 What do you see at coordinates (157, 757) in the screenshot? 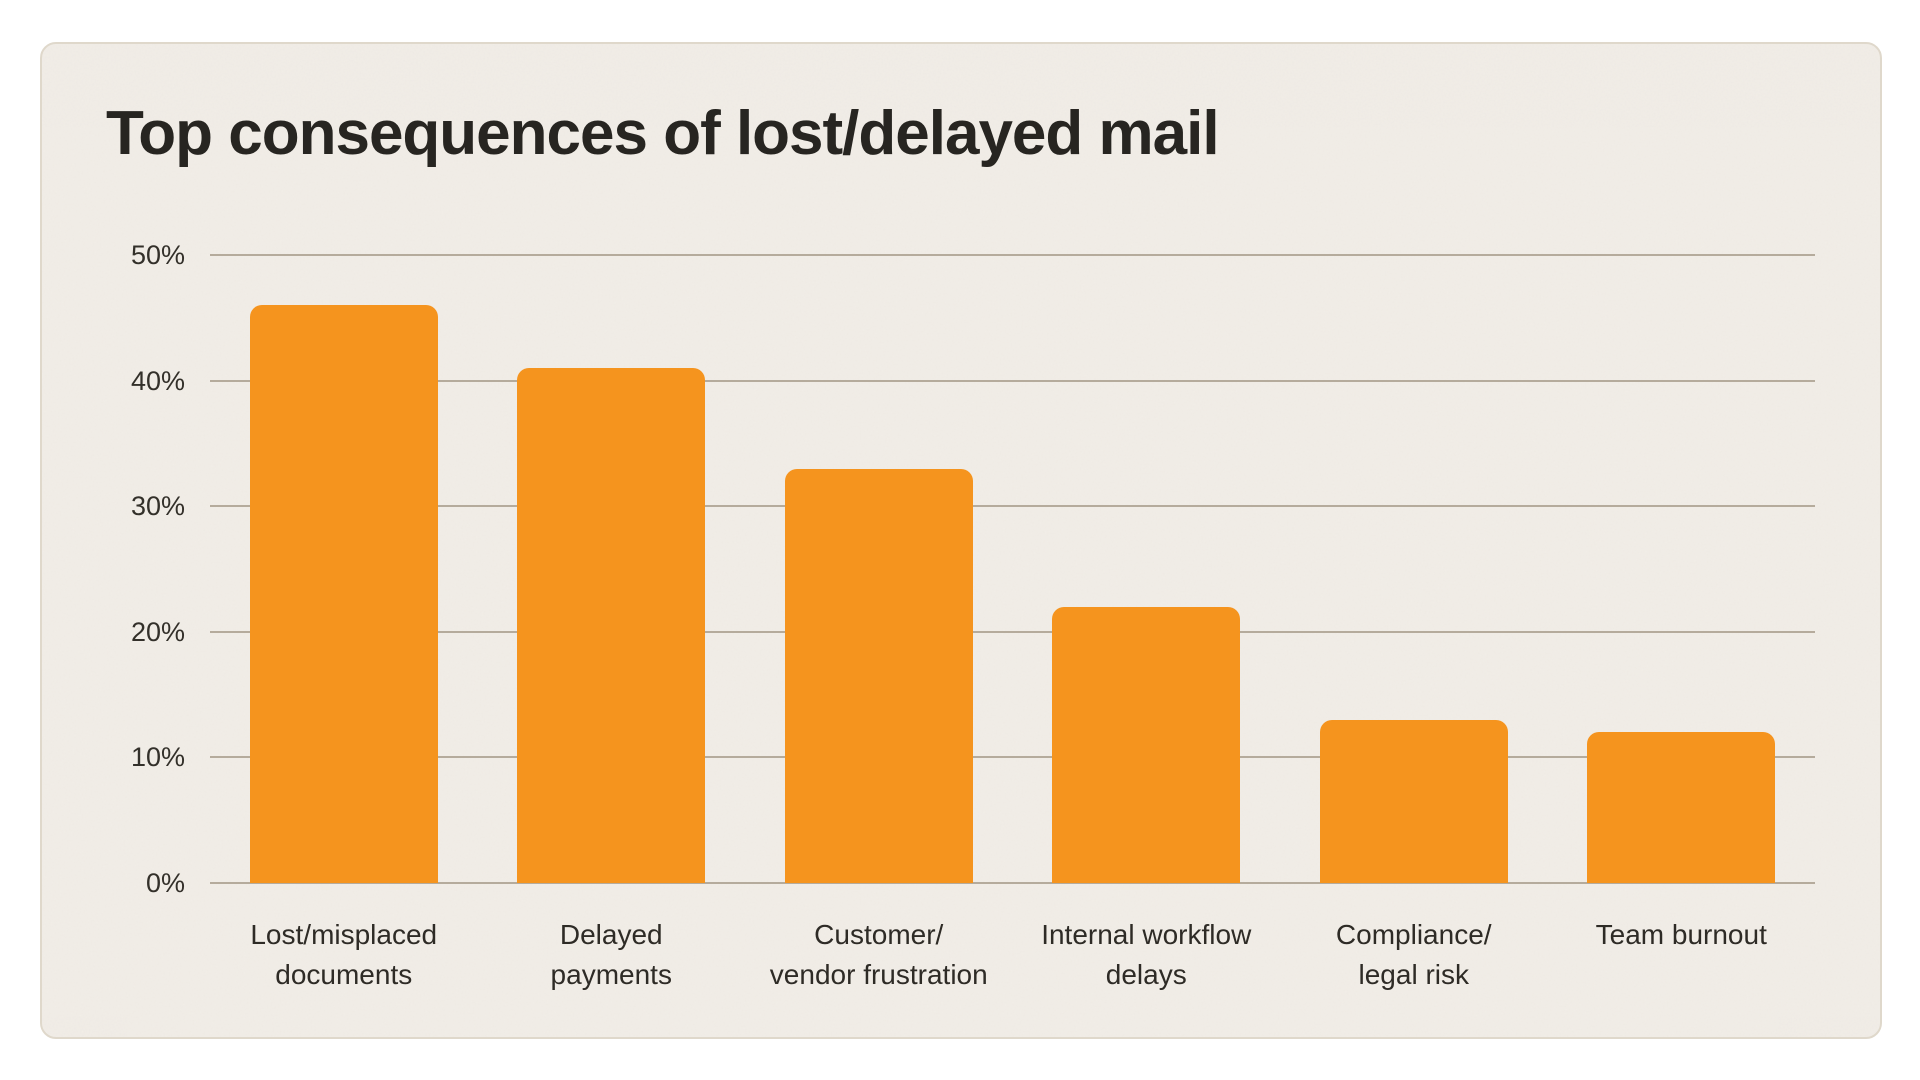
I see `y-tick-label-10: 10%` at bounding box center [157, 757].